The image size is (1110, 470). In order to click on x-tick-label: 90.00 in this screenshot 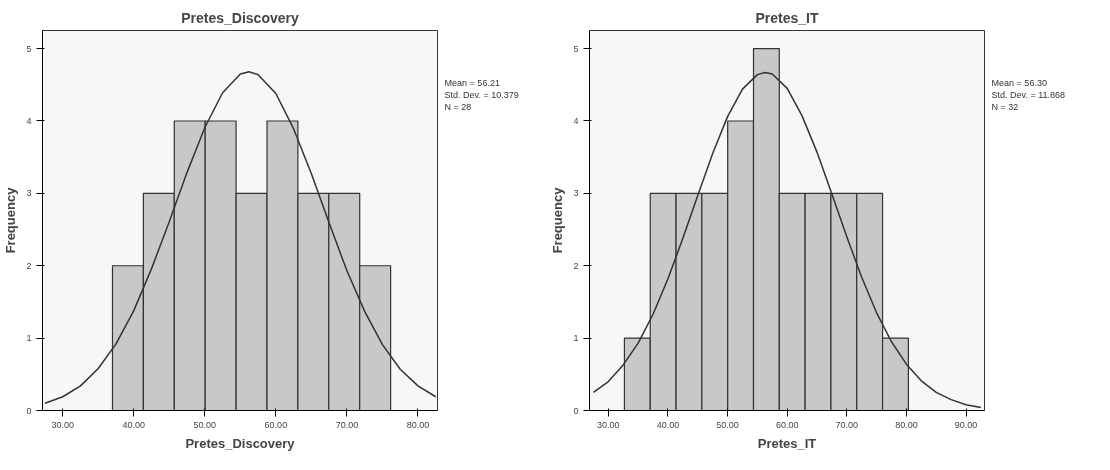, I will do `click(966, 424)`.